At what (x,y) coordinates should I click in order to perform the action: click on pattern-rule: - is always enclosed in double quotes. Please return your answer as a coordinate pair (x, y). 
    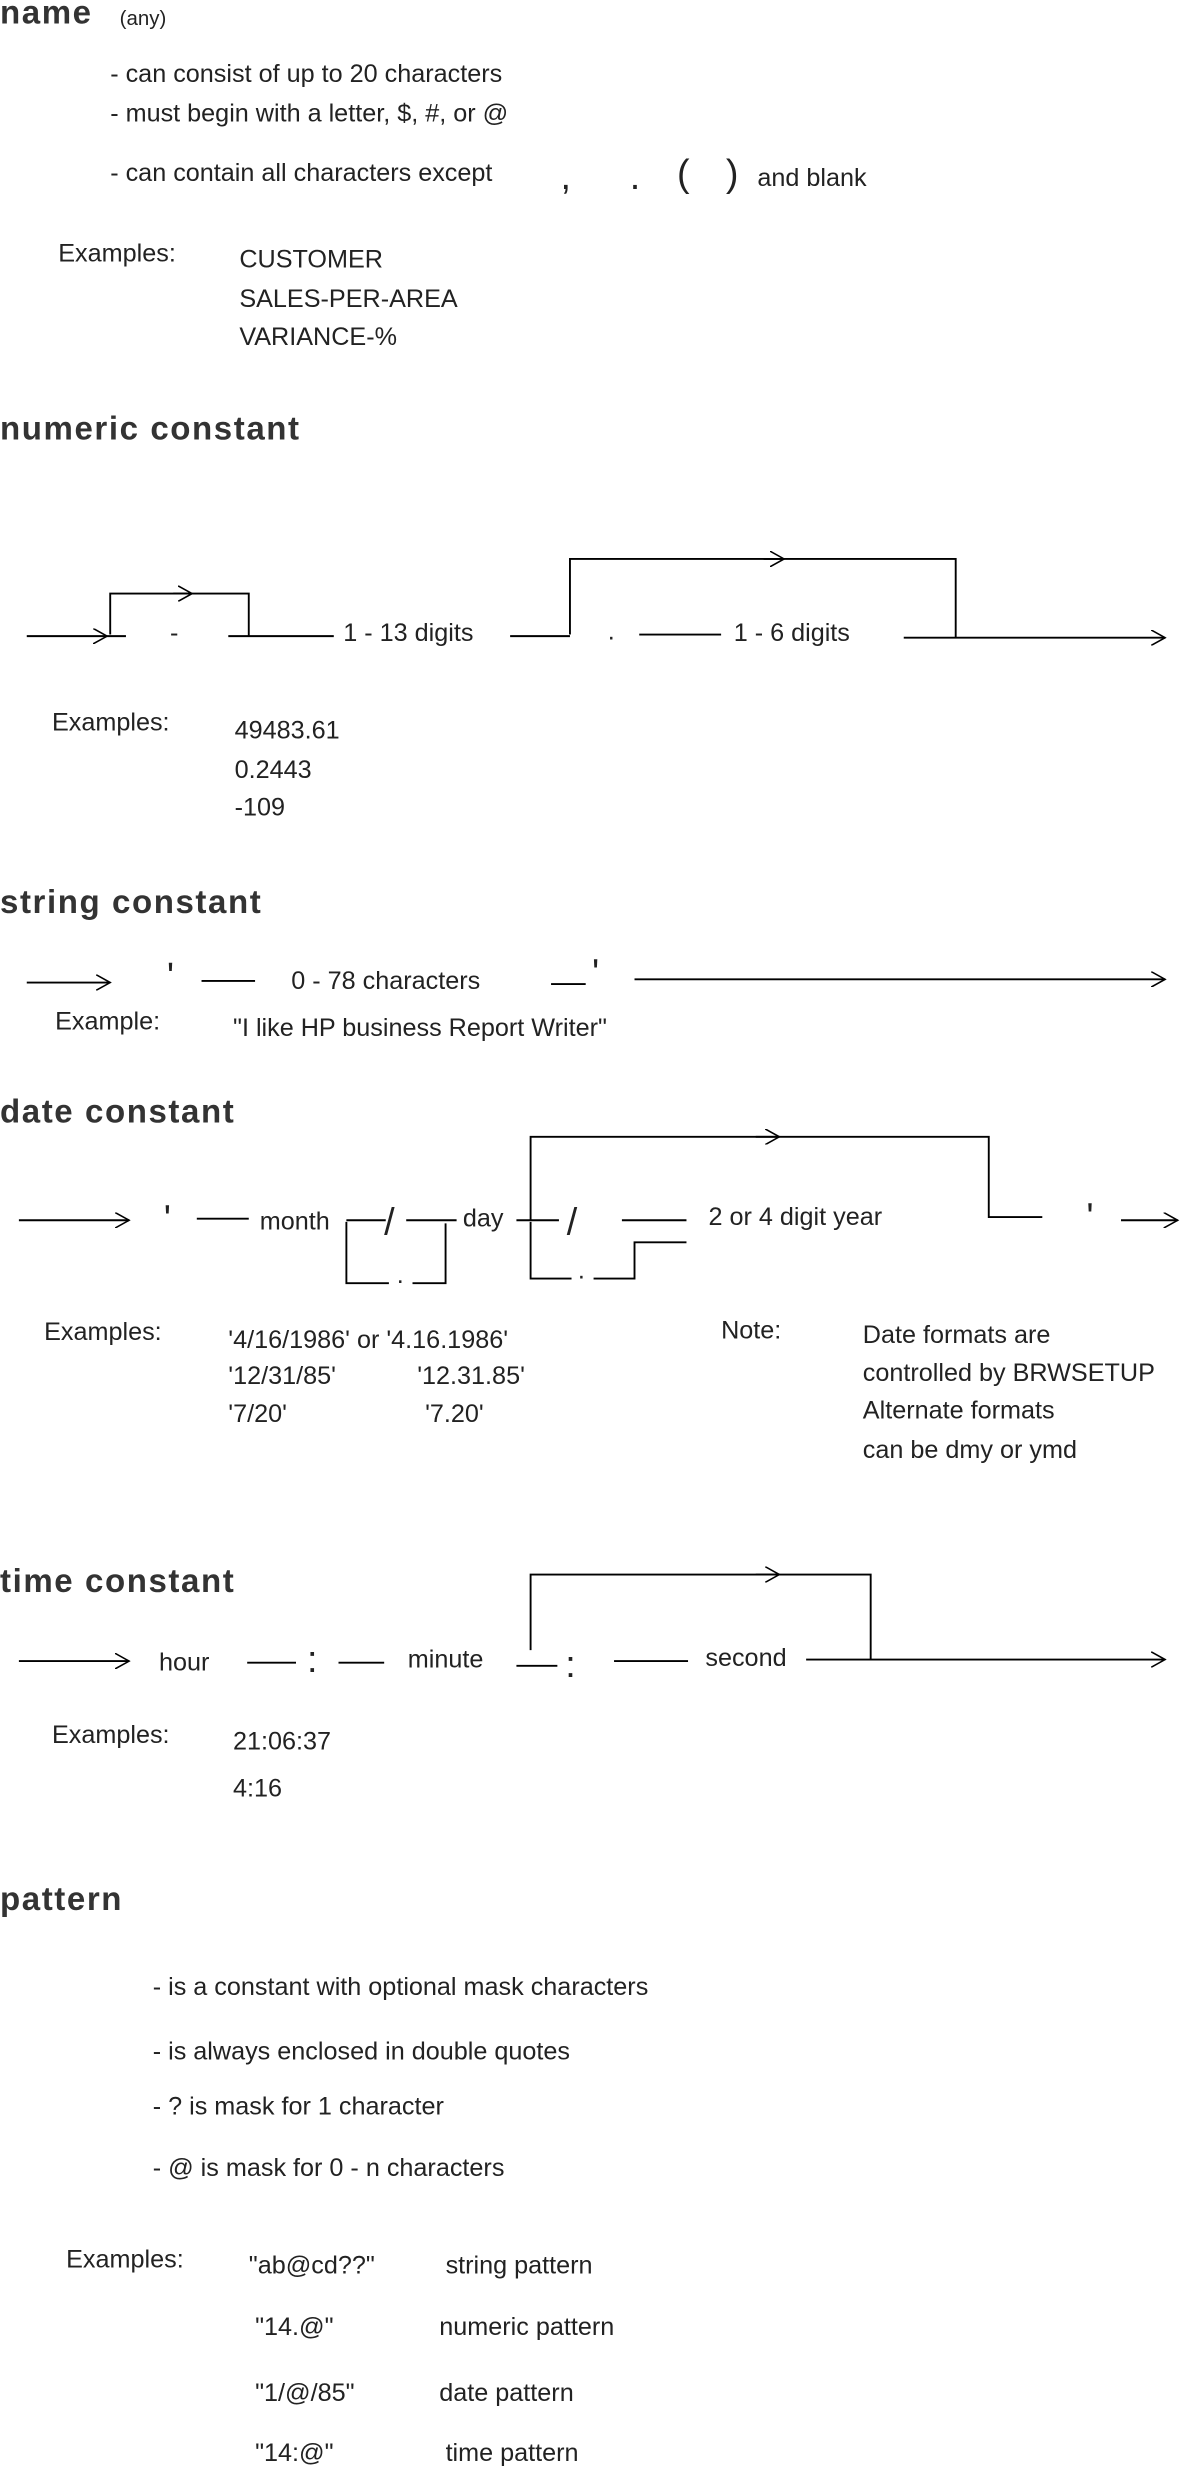
    Looking at the image, I should click on (361, 2051).